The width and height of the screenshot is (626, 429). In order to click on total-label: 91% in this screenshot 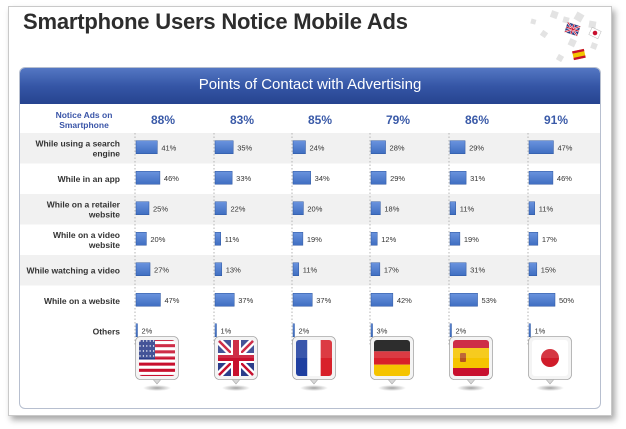, I will do `click(556, 120)`.